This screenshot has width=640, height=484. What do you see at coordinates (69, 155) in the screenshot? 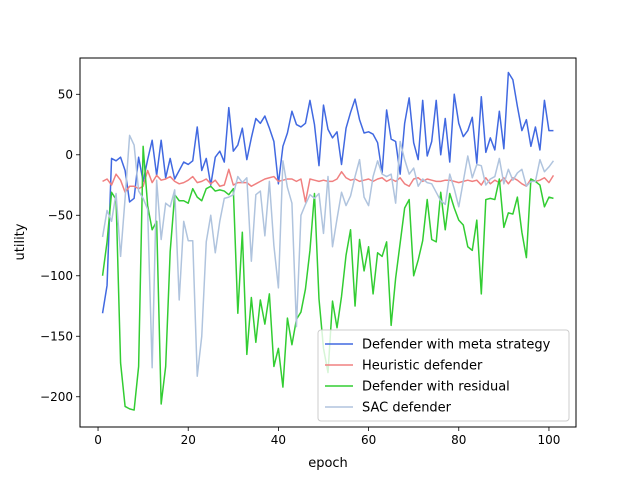
I see `y-tick-label: 0` at bounding box center [69, 155].